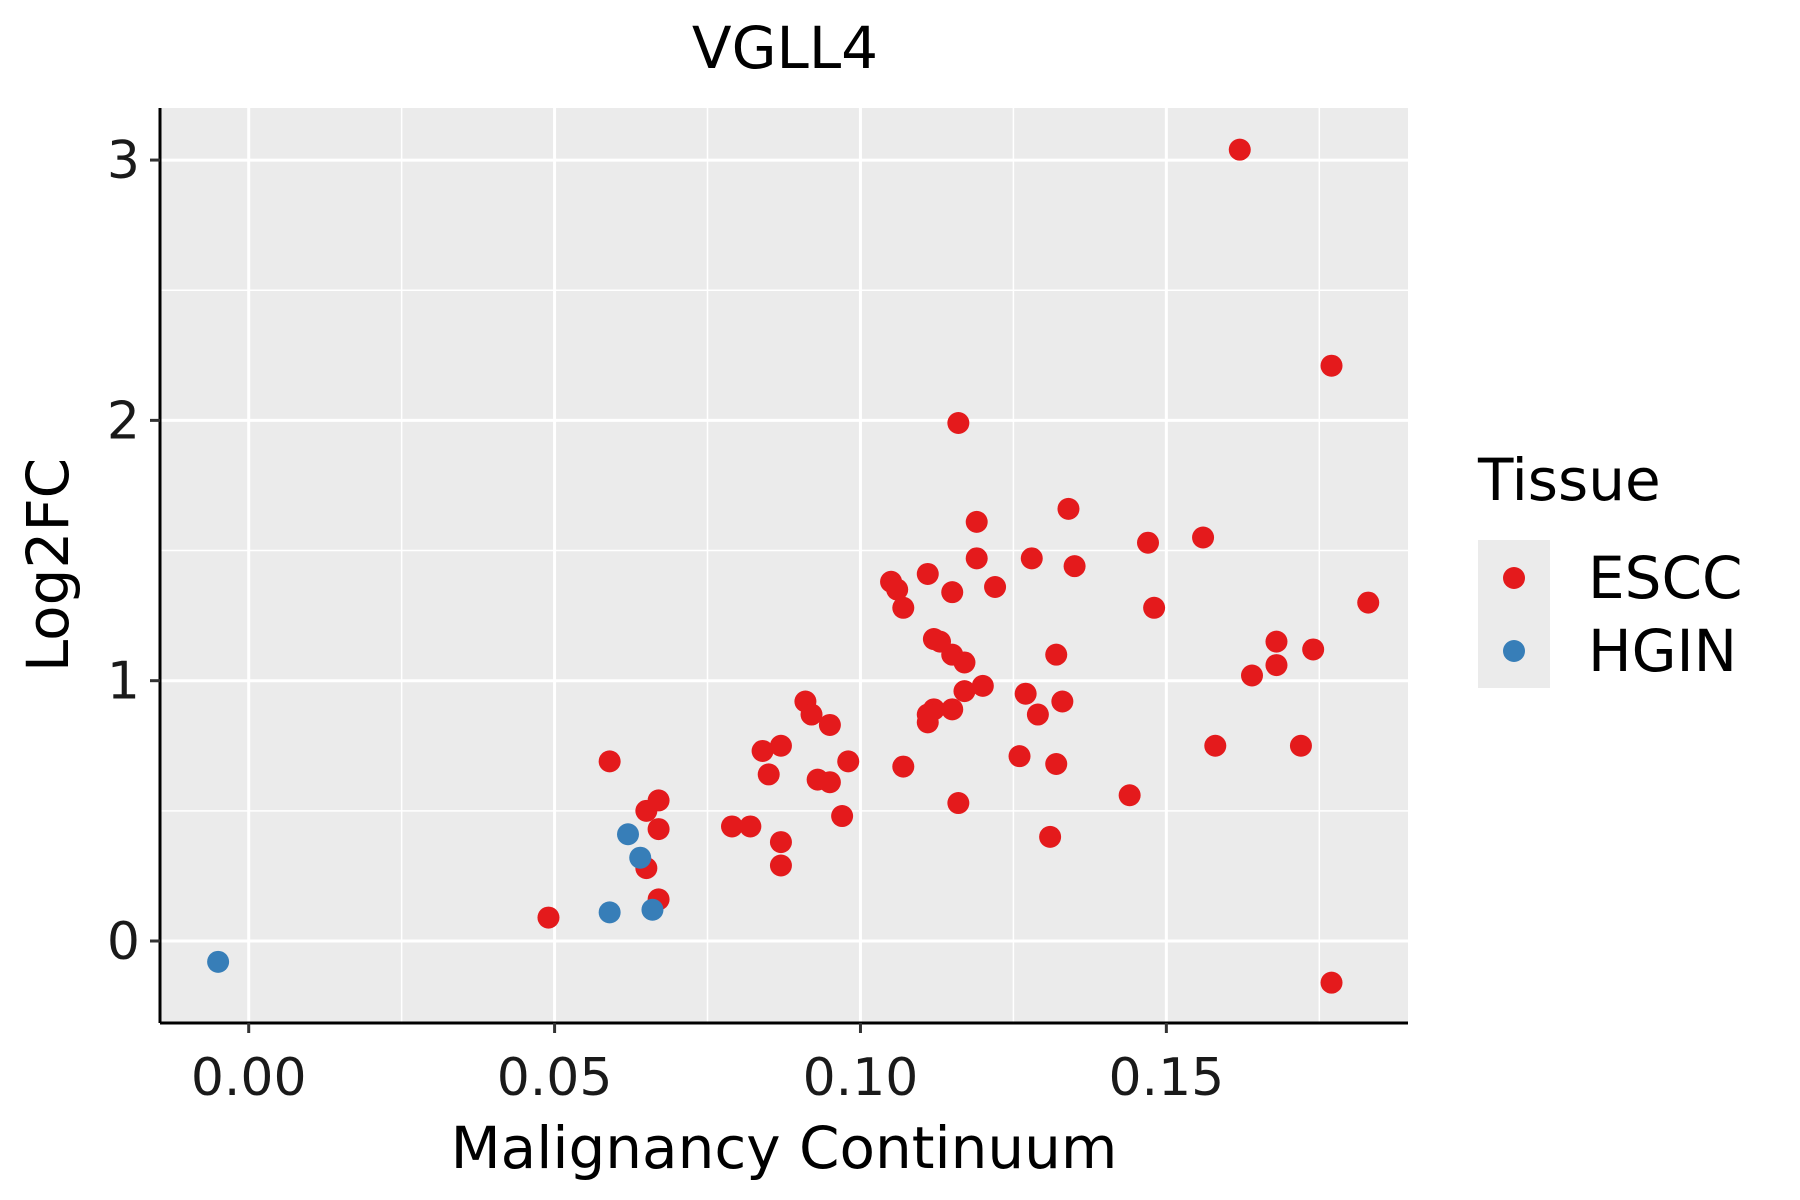 The height and width of the screenshot is (1200, 1800). I want to click on x-tick-label: 0.10, so click(861, 1078).